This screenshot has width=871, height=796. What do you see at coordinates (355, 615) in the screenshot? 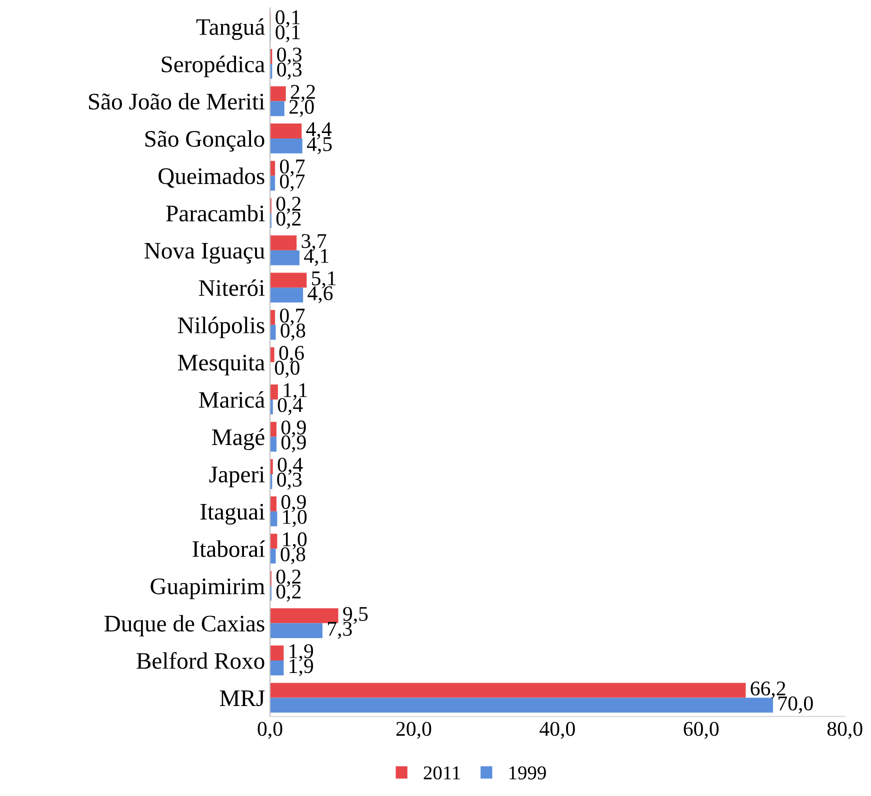
I see `data-label: 9,5` at bounding box center [355, 615].